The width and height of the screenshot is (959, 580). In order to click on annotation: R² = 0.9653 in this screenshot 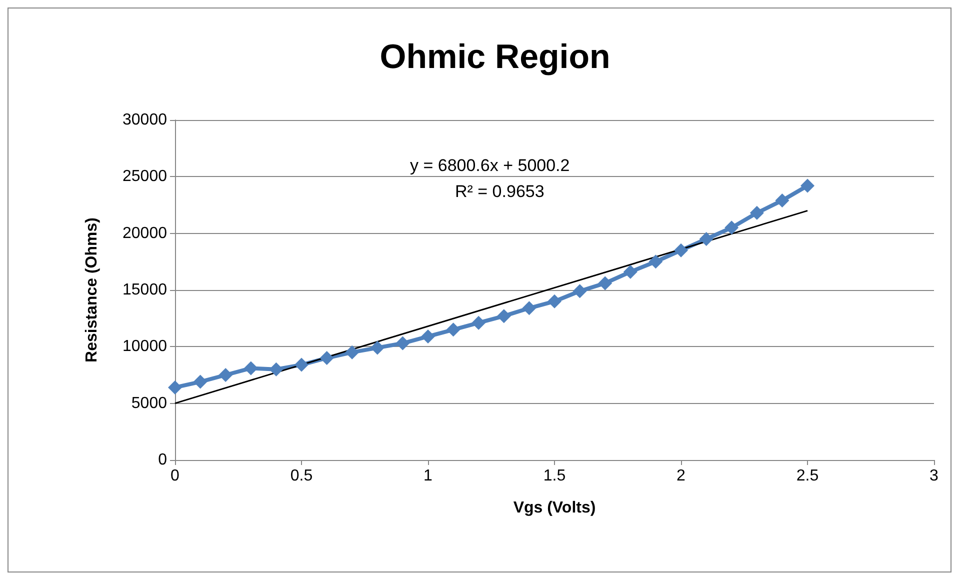, I will do `click(499, 191)`.